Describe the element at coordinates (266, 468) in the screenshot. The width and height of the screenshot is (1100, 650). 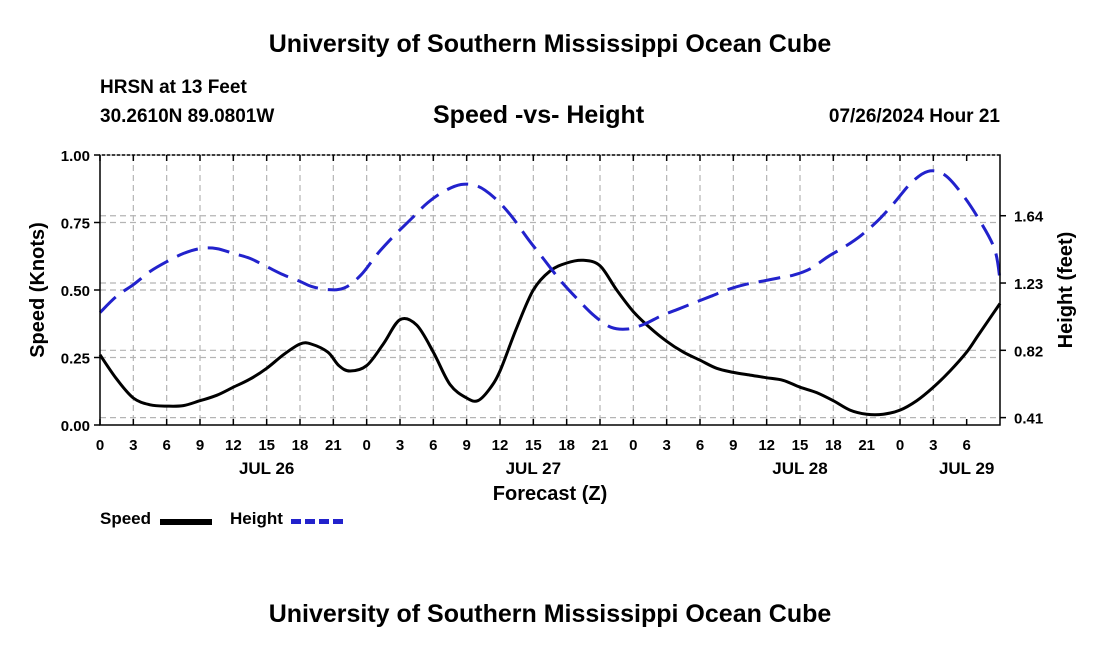
I see `x-date-label: JUL 26` at that location.